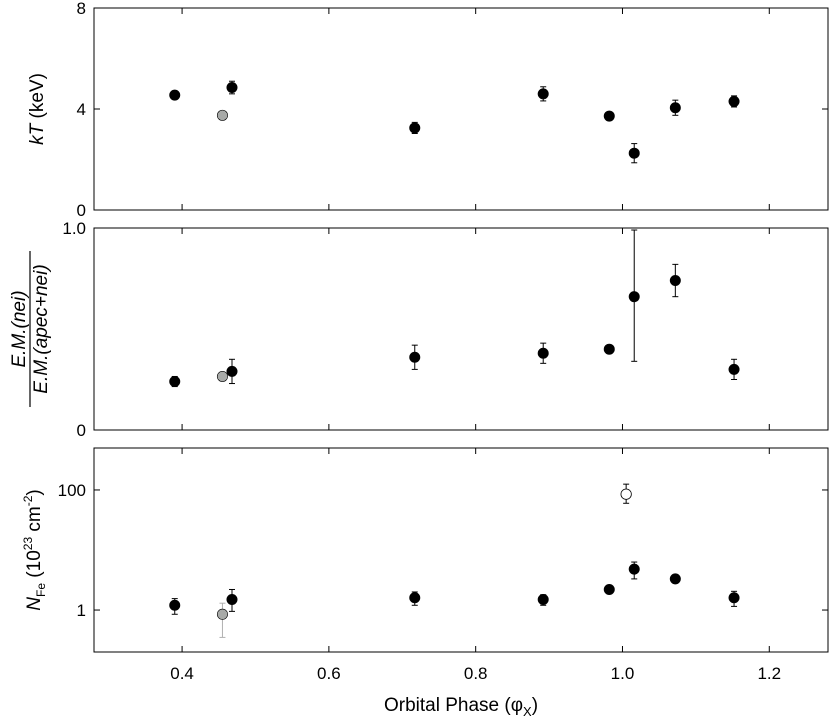  I want to click on panel-nfe-ylabel: NFe (1023 cm-2), so click(34, 549).